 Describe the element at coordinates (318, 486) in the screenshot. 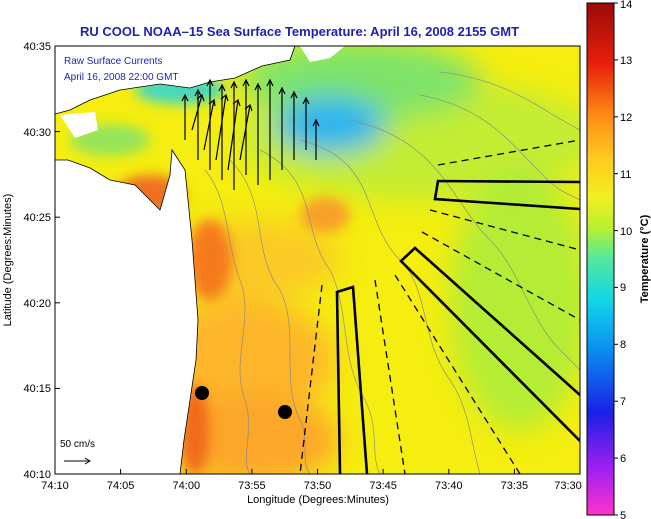

I see `x-tick-label: 73:50` at that location.